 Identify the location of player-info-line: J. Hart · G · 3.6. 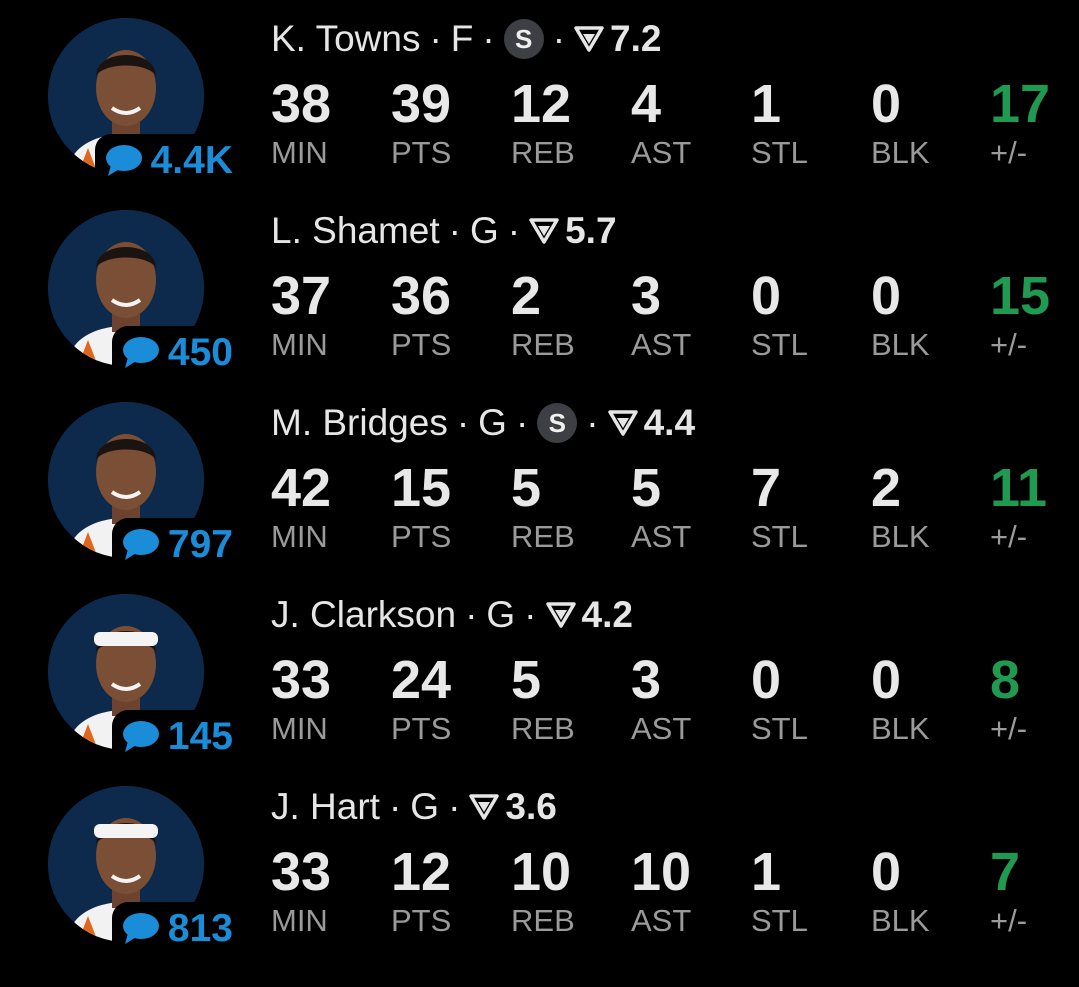
(414, 807).